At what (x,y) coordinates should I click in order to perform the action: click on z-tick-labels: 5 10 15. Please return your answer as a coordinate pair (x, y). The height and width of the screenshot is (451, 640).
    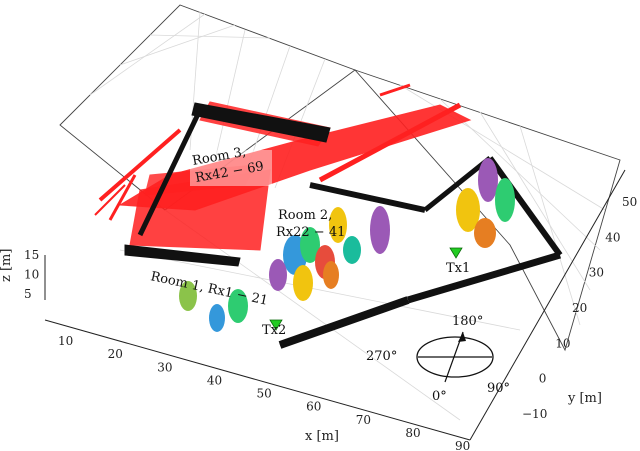
    Looking at the image, I should click on (31, 274).